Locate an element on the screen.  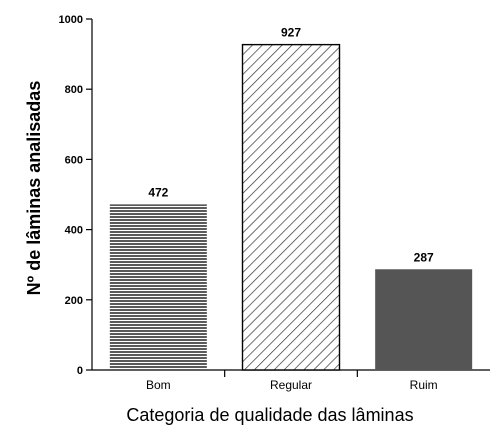
x-tick-label: Ruim is located at coordinates (424, 385).